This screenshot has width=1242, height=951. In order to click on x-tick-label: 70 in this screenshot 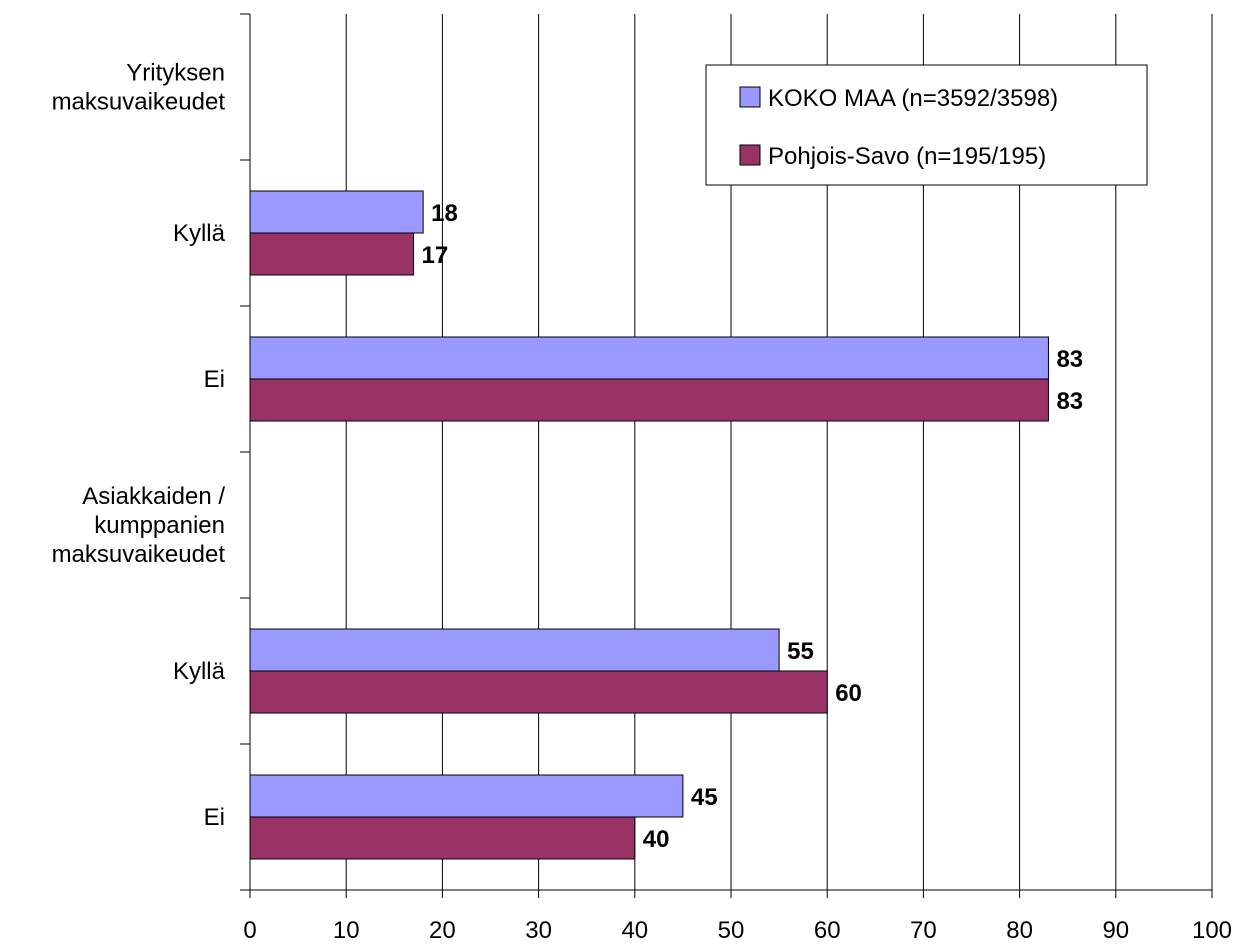, I will do `click(923, 930)`.